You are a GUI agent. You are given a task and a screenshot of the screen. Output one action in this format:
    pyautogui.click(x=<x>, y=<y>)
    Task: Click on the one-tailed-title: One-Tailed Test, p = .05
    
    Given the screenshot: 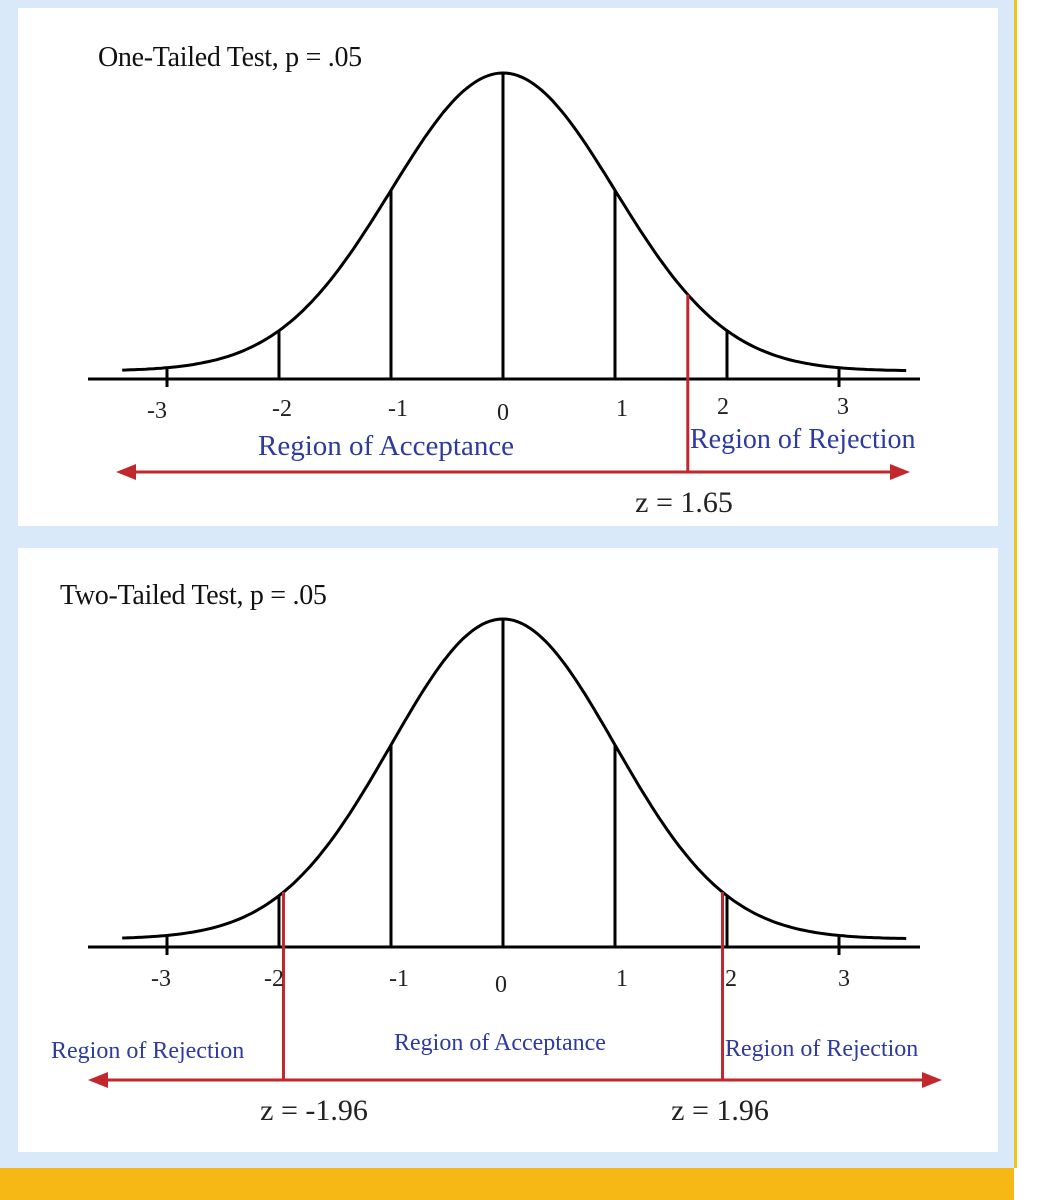 What is the action you would take?
    pyautogui.click(x=230, y=57)
    